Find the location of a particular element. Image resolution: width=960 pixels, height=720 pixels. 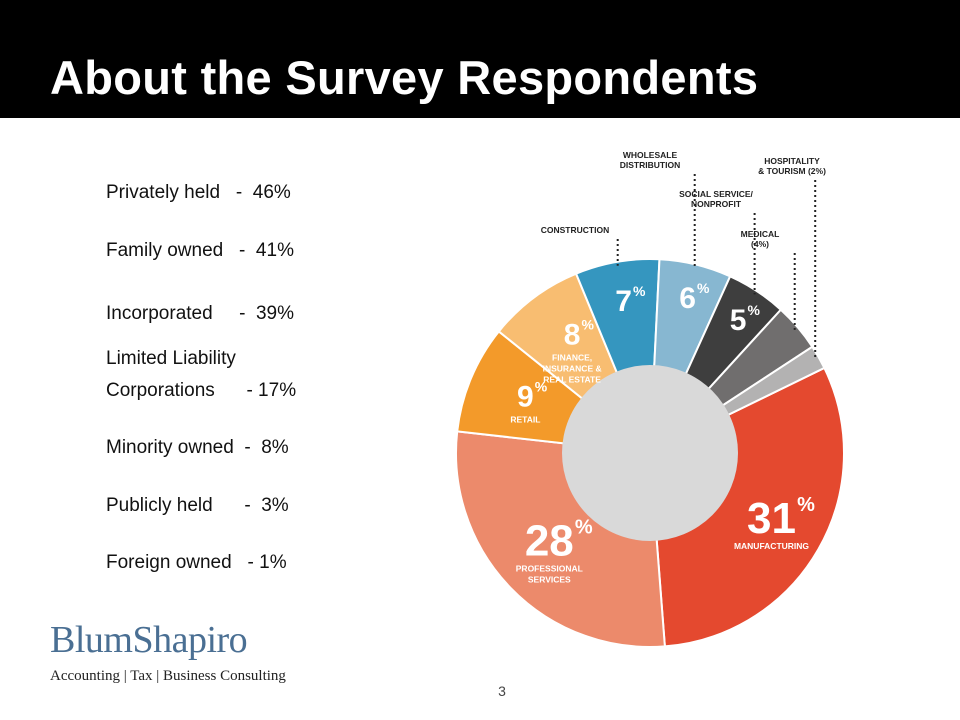

slice-caption-finance-insurance-real-estate: FINANCE, is located at coordinates (572, 357).